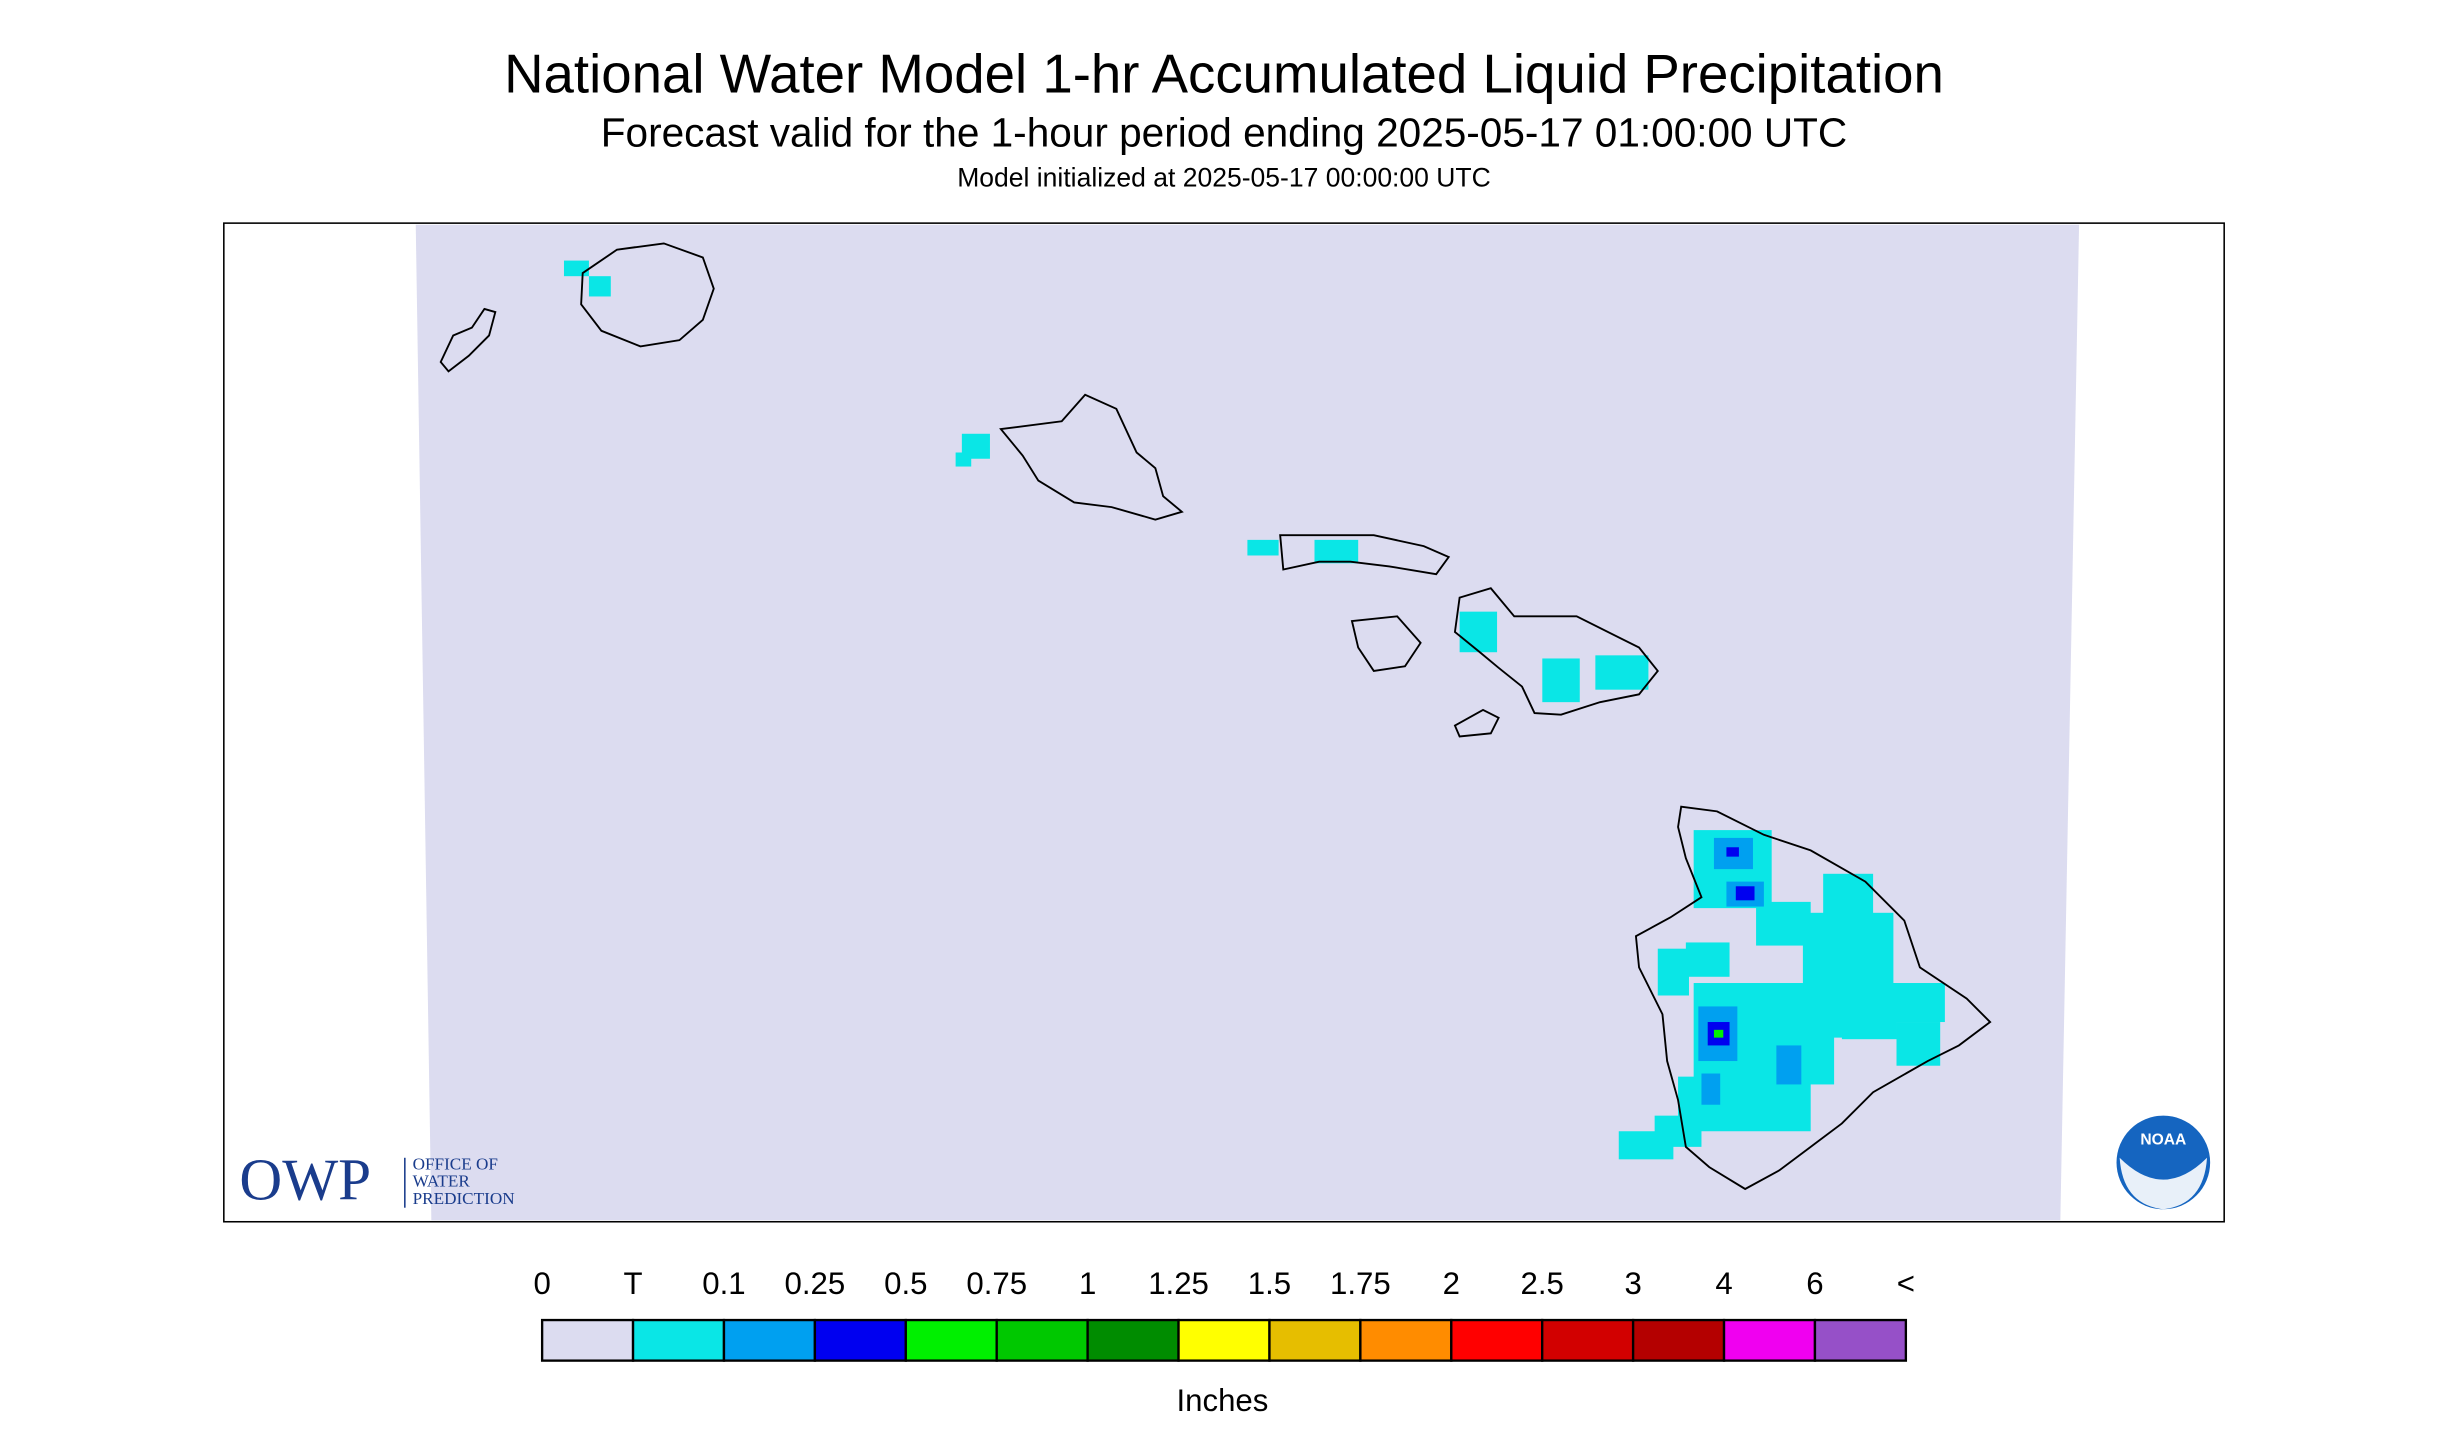 This screenshot has height=1448, width=2448. Describe the element at coordinates (1360, 1283) in the screenshot. I see `legend-label: 1.75` at that location.